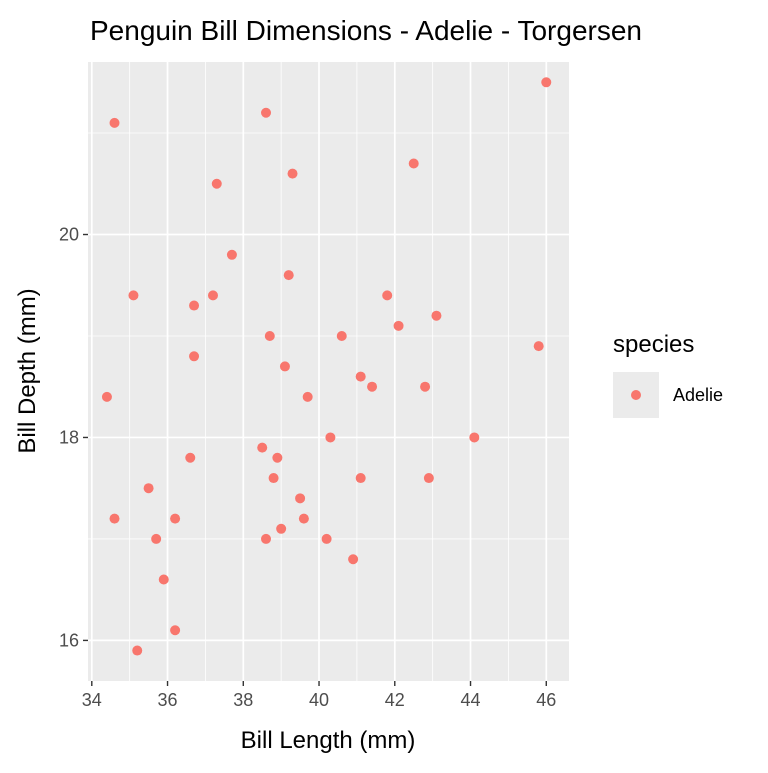  What do you see at coordinates (636, 395) in the screenshot?
I see `legend-key-point` at bounding box center [636, 395].